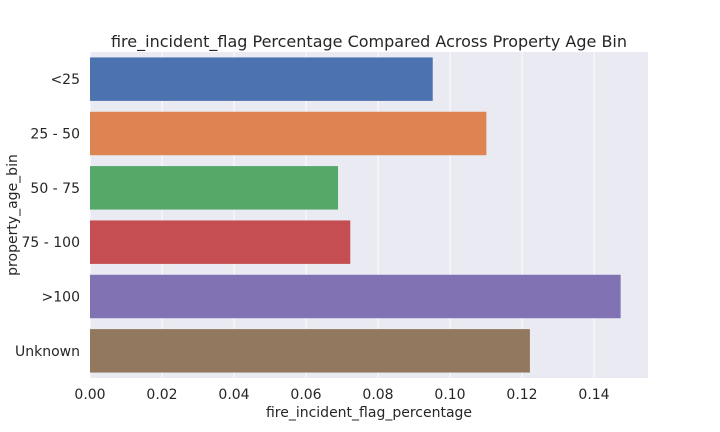 The height and width of the screenshot is (432, 720). I want to click on x-axis-ticks: 0.00 0.02 0.04 0.06 0.08 0.10 0.12 0.14, so click(341, 395).